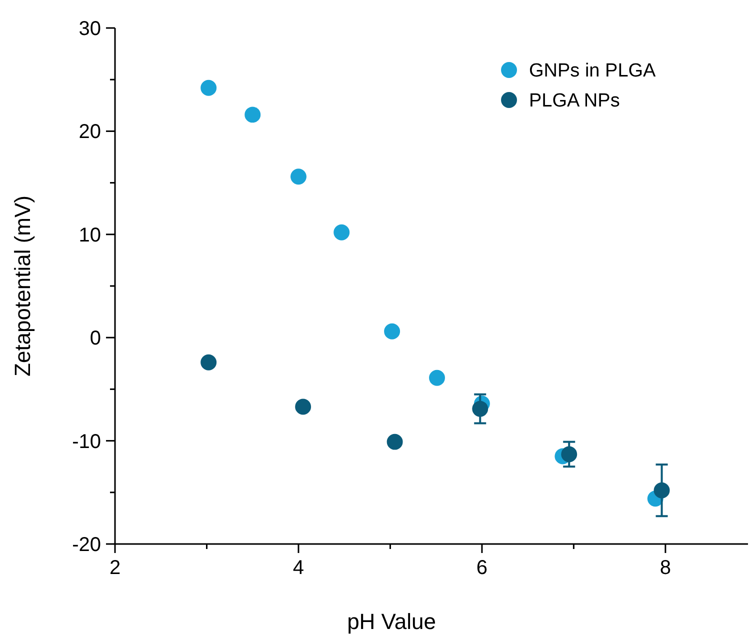 The height and width of the screenshot is (637, 749). What do you see at coordinates (89, 235) in the screenshot?
I see `y-tick-label: 10` at bounding box center [89, 235].